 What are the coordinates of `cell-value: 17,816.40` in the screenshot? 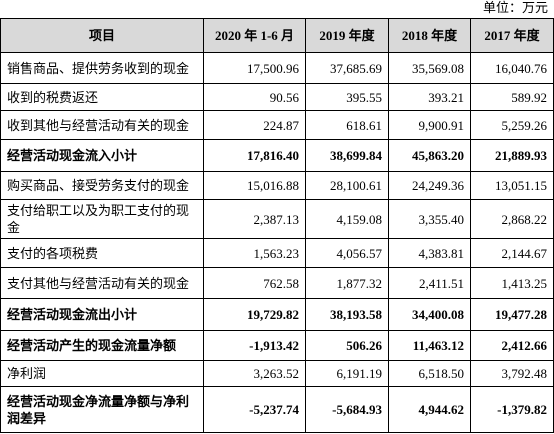 It's located at (254, 155).